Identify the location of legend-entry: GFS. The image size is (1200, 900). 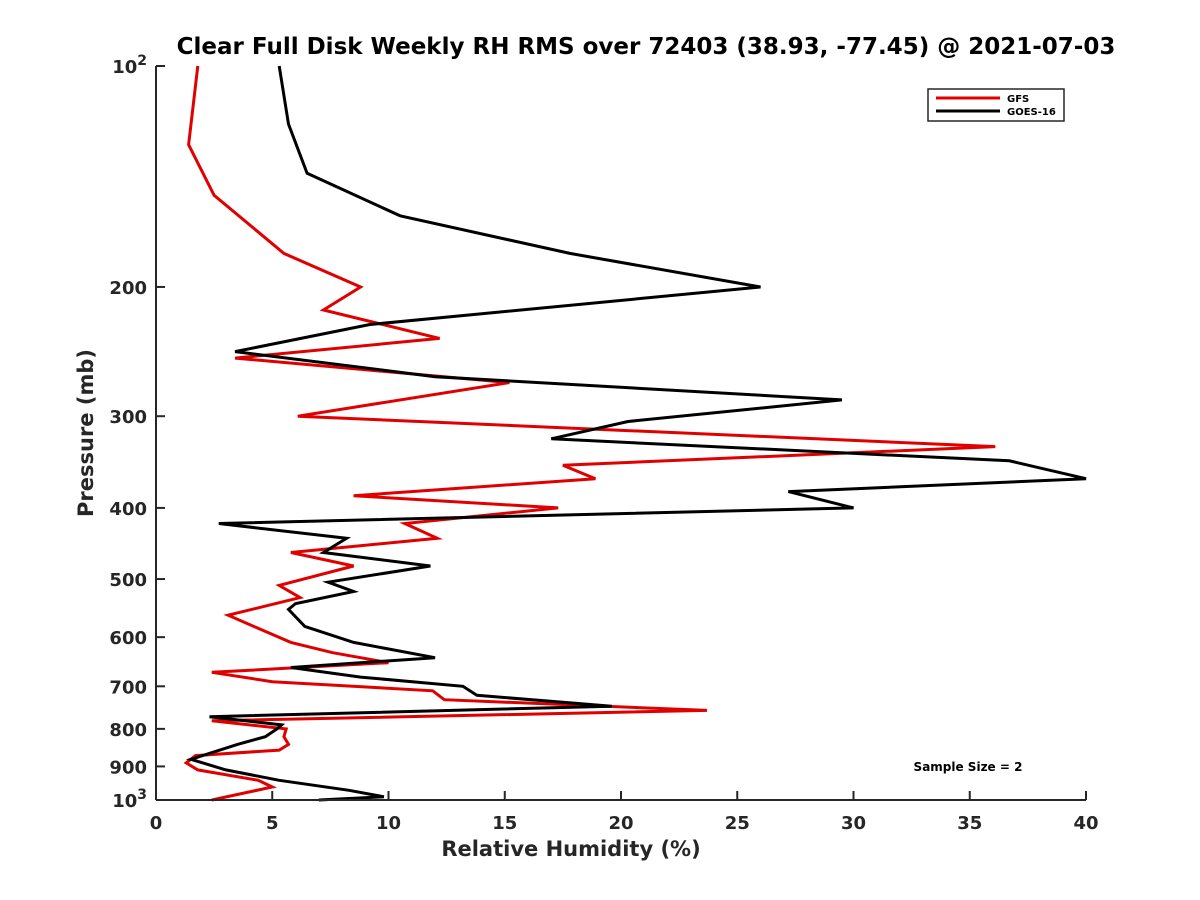
(1018, 99).